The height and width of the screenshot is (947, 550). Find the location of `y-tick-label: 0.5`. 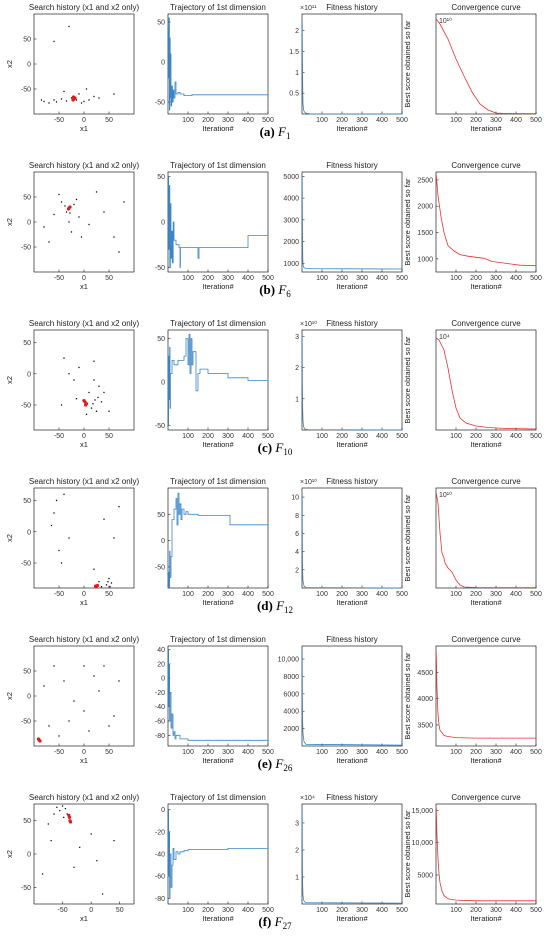

y-tick-label: 0.5 is located at coordinates (294, 94).